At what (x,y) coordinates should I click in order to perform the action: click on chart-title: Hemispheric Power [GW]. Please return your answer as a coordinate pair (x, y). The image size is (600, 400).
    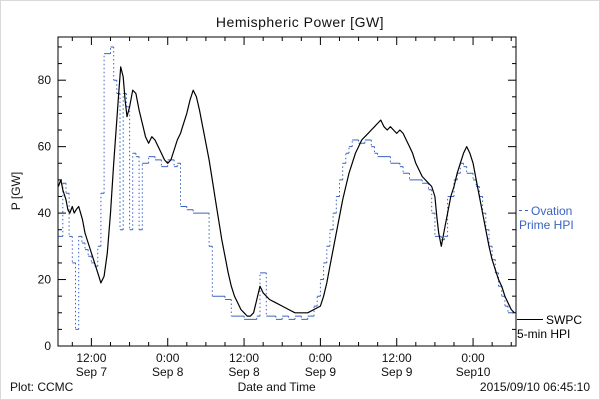
    Looking at the image, I should click on (300, 22).